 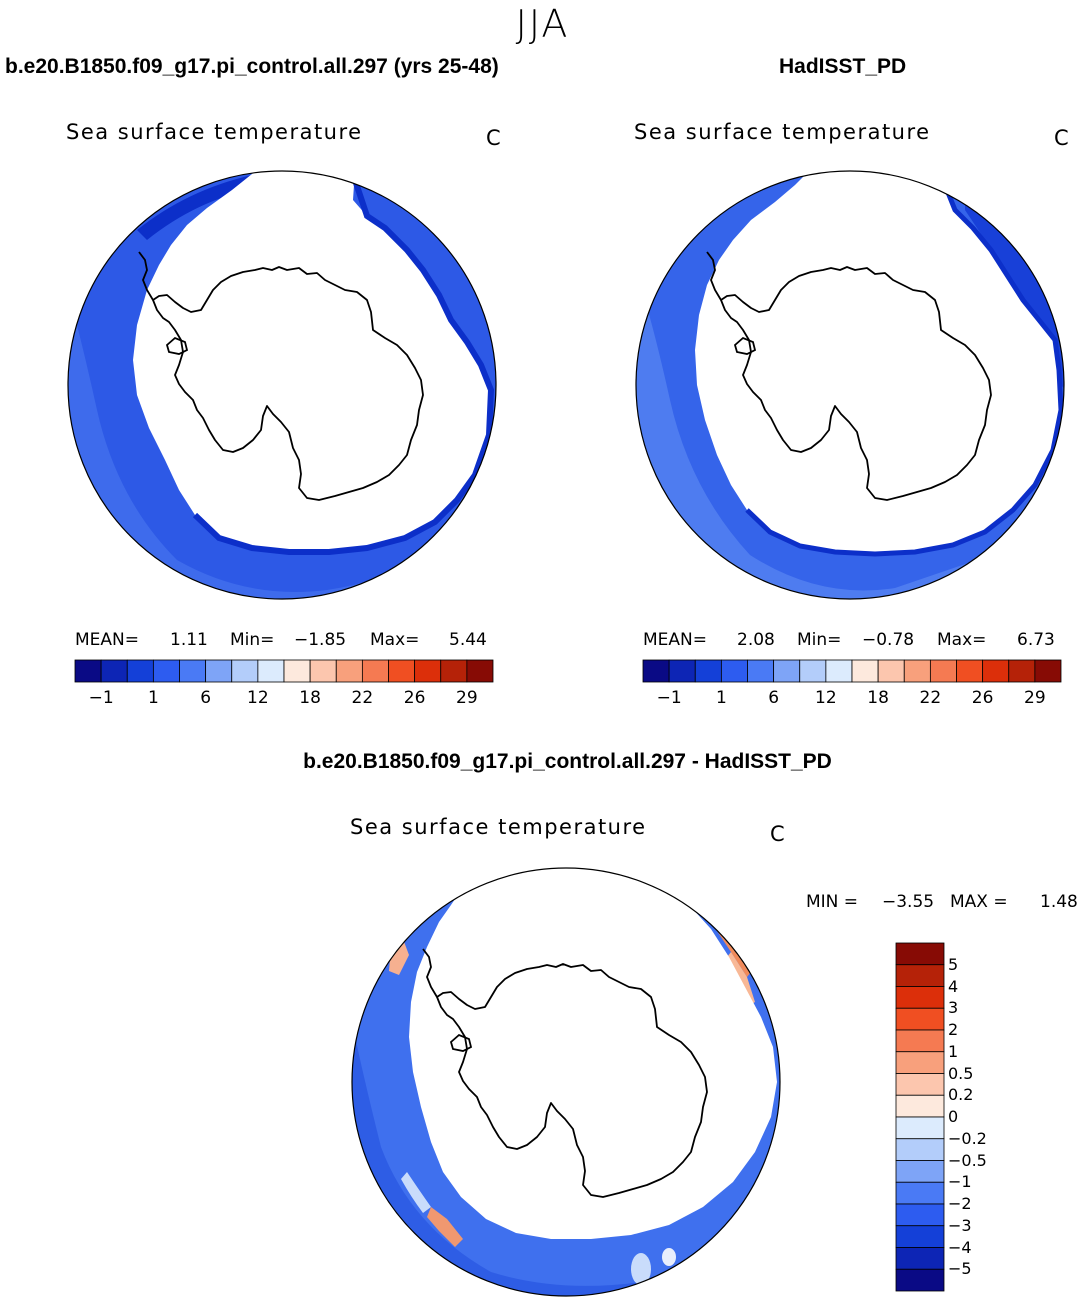 What do you see at coordinates (979, 902) in the screenshot?
I see `panel-3-max-label: MAX =` at bounding box center [979, 902].